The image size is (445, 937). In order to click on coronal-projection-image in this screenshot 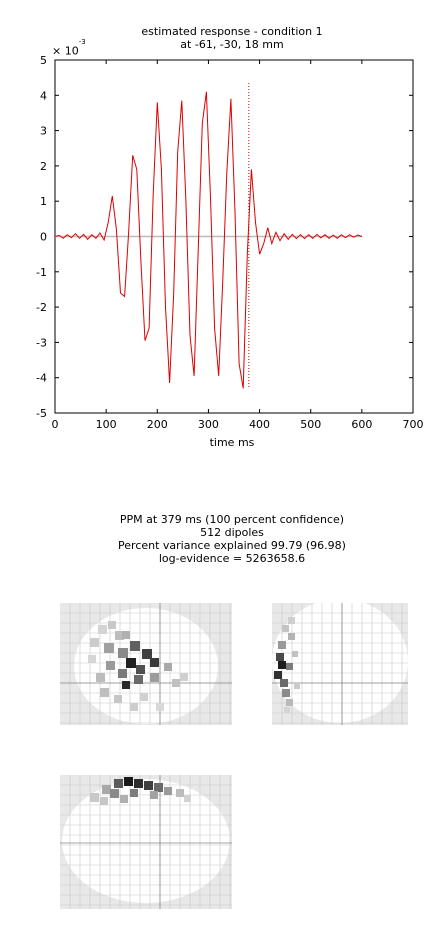, I will do `click(146, 842)`.